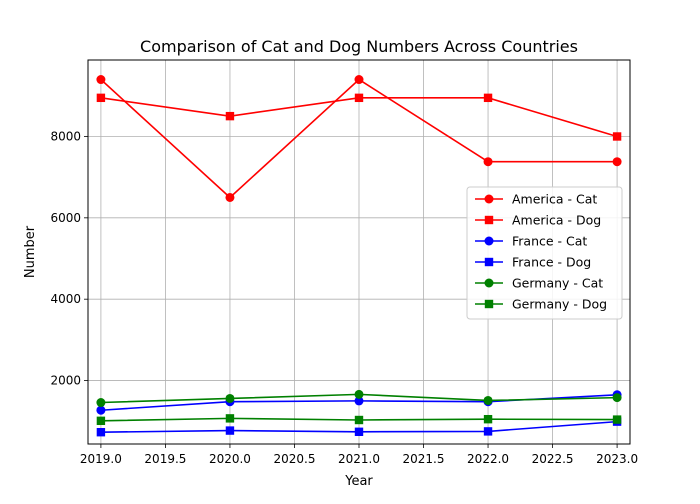 The width and height of the screenshot is (700, 504). What do you see at coordinates (65, 299) in the screenshot?
I see `y-tick-label: 4000` at bounding box center [65, 299].